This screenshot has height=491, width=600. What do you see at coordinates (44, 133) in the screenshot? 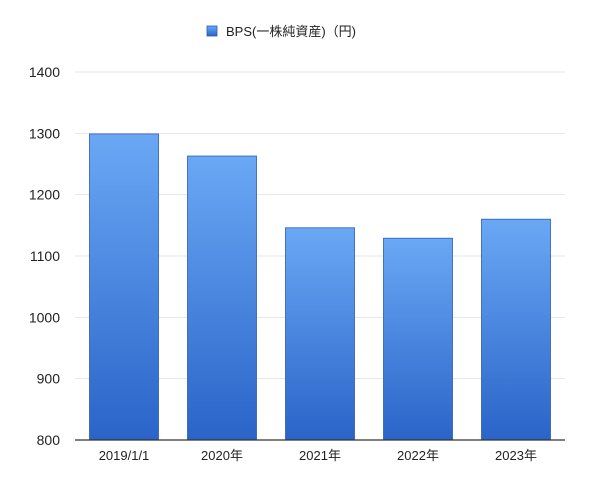
I see `y-tick-label: 1300` at bounding box center [44, 133].